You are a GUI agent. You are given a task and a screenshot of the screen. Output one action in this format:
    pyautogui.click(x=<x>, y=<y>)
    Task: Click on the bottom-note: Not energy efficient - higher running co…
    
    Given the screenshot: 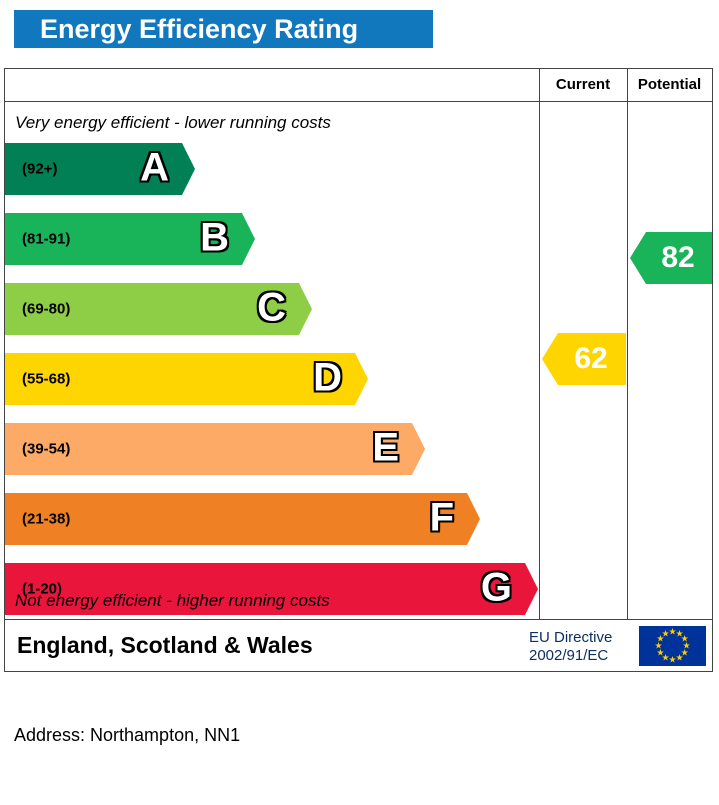 What is the action you would take?
    pyautogui.click(x=172, y=600)
    